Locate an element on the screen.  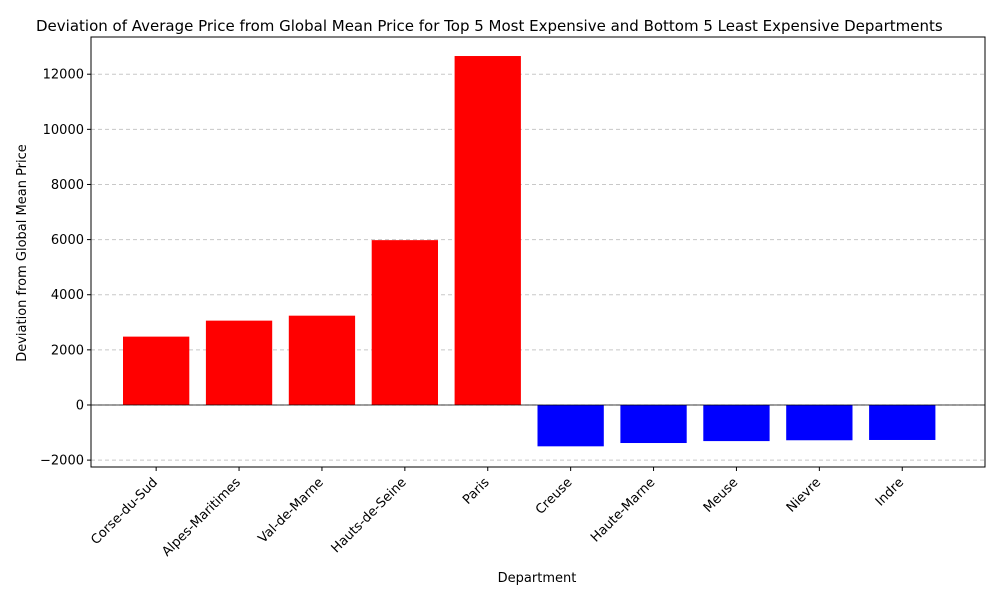
y-tick-label: 6000 is located at coordinates (67, 240).